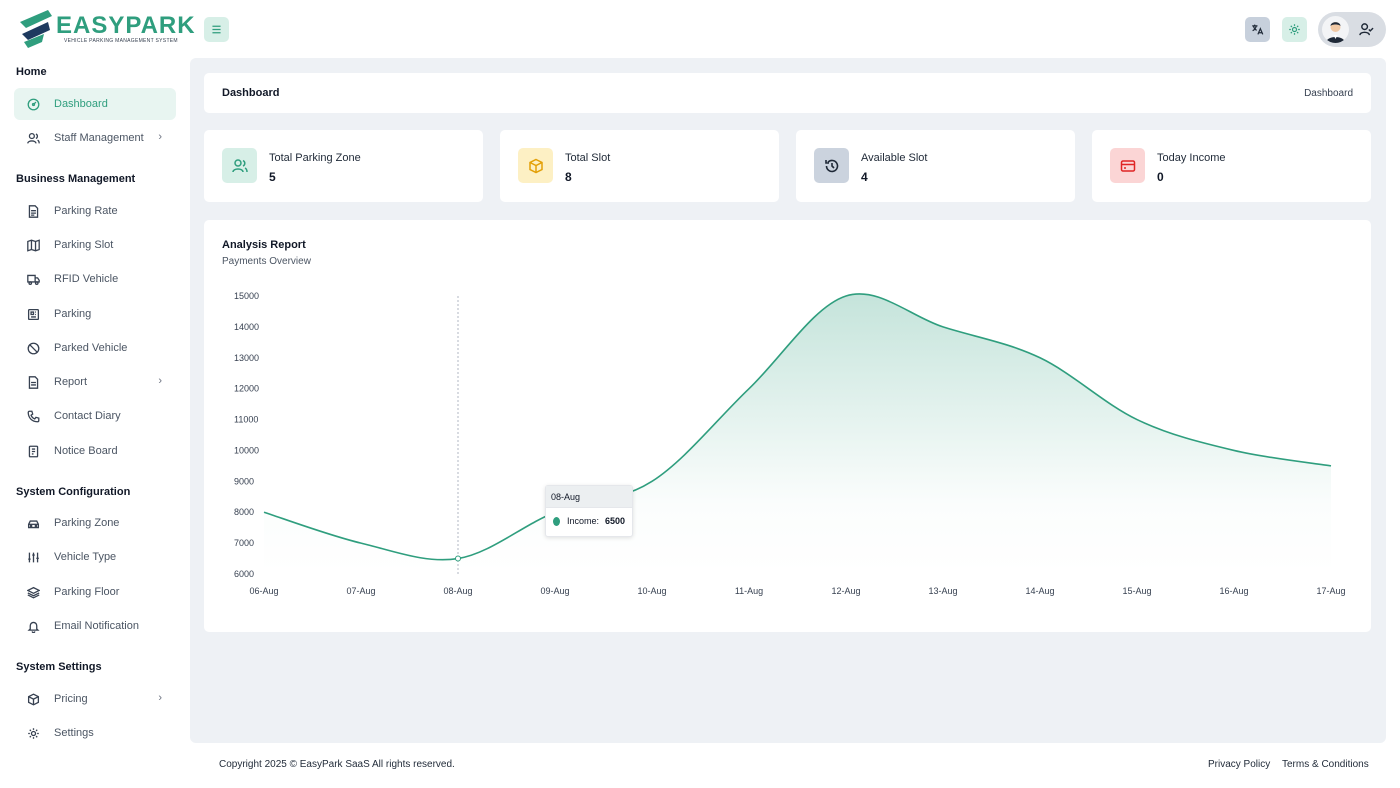 The height and width of the screenshot is (788, 1400). I want to click on stat-label: Available Slot, so click(894, 158).